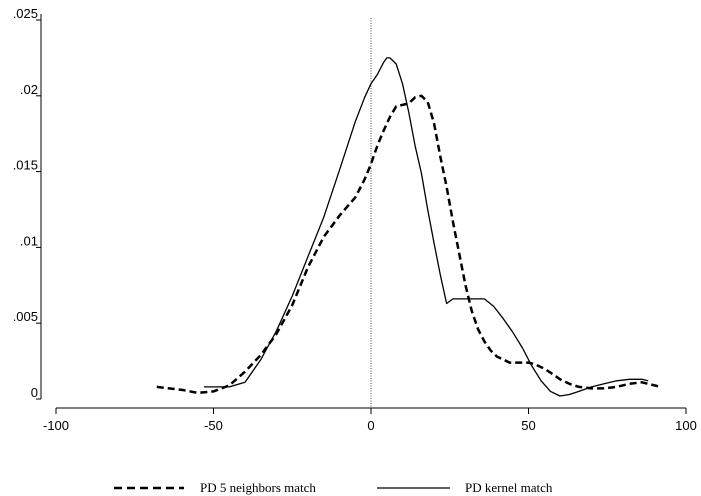 This screenshot has width=701, height=496. I want to click on y-tick-label: 0, so click(34, 392).